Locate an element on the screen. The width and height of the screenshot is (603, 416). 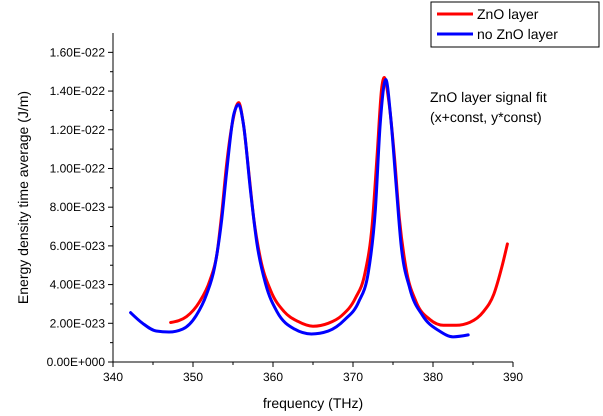
x-tick-label: 350 is located at coordinates (193, 377).